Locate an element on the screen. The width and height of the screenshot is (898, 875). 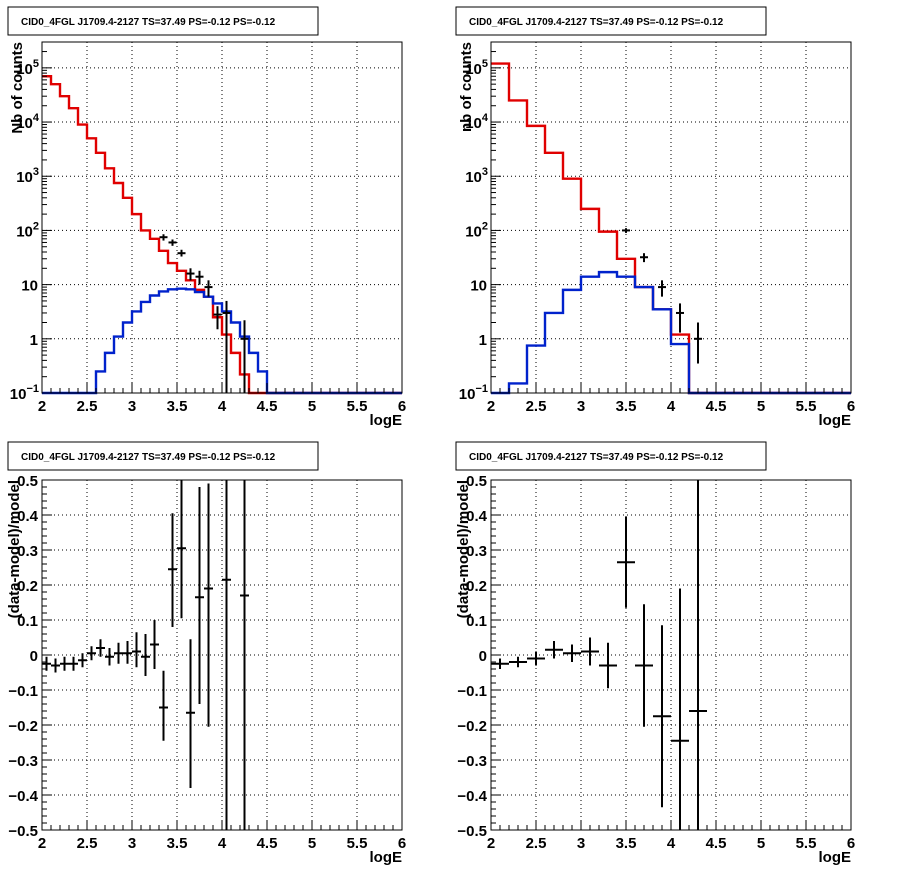
y-axis-title: nb of counts is located at coordinates (466, 87).